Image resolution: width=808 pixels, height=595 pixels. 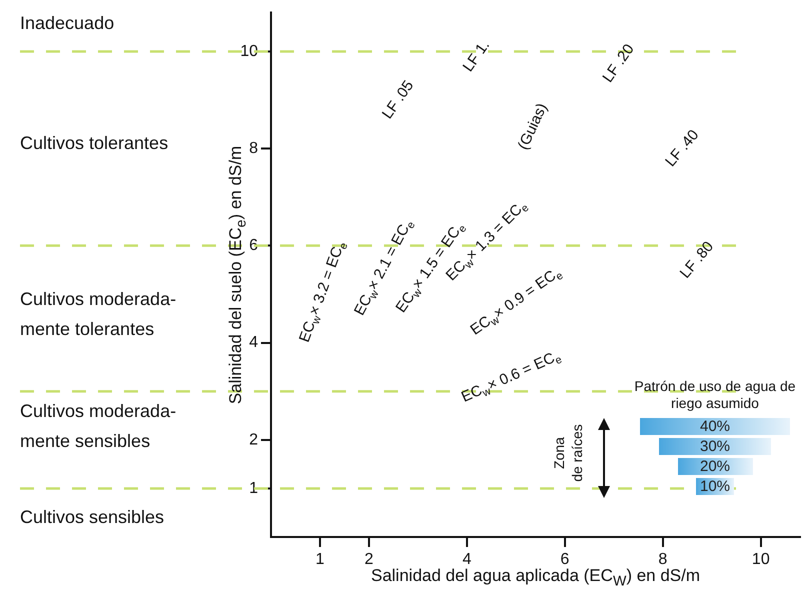 I want to click on y-tick-label: 4, so click(x=253, y=343).